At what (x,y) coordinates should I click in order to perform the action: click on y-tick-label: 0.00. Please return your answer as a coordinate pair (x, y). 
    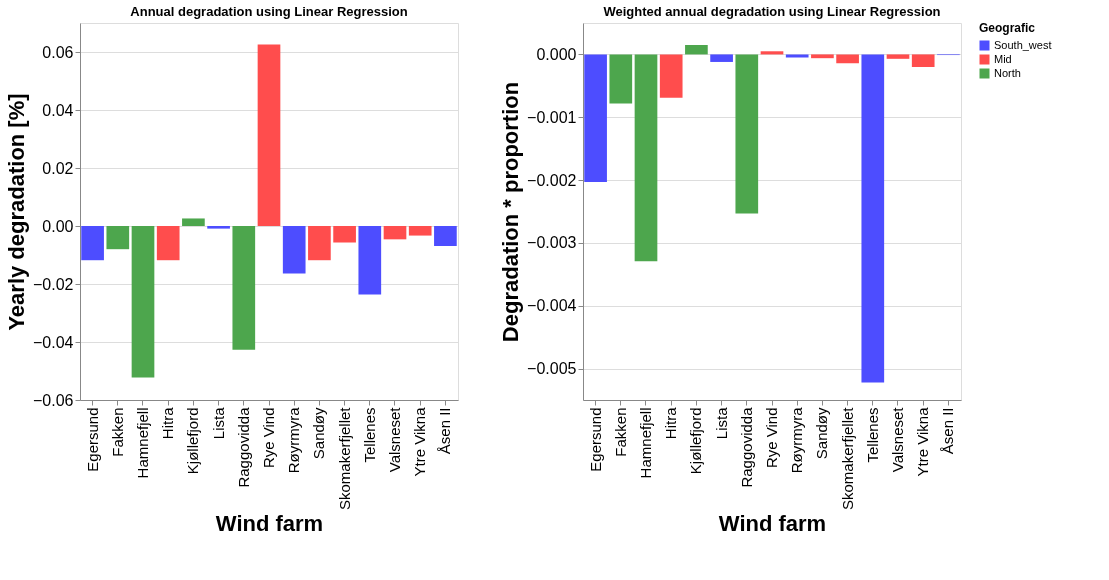
    Looking at the image, I should click on (58, 226).